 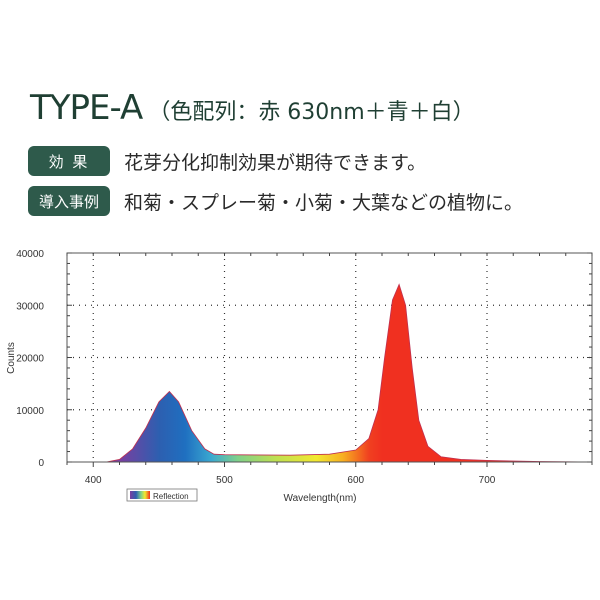 I want to click on x-tick-label: 500, so click(x=224, y=480).